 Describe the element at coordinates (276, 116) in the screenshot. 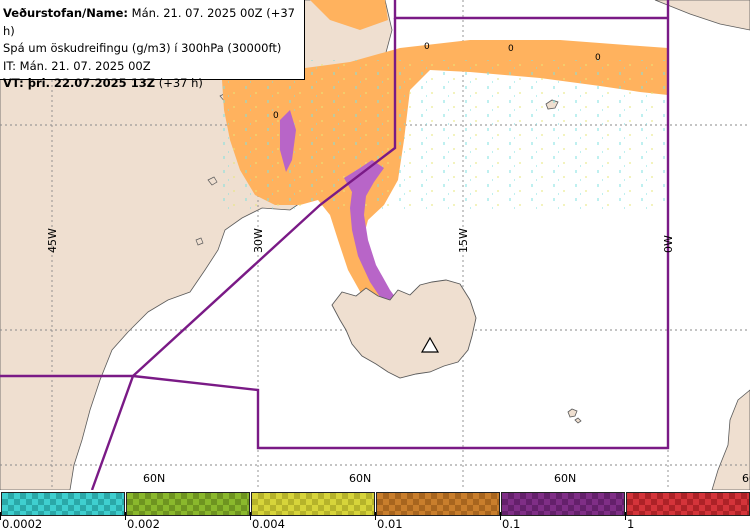

I see `contour-label-4: 0` at that location.